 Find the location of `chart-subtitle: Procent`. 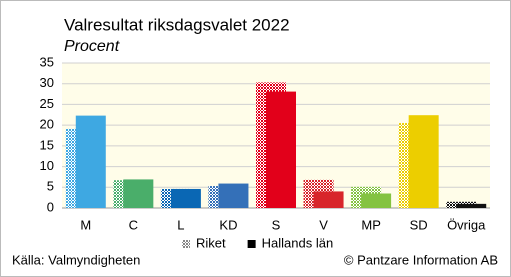

chart-subtitle: Procent is located at coordinates (92, 46).